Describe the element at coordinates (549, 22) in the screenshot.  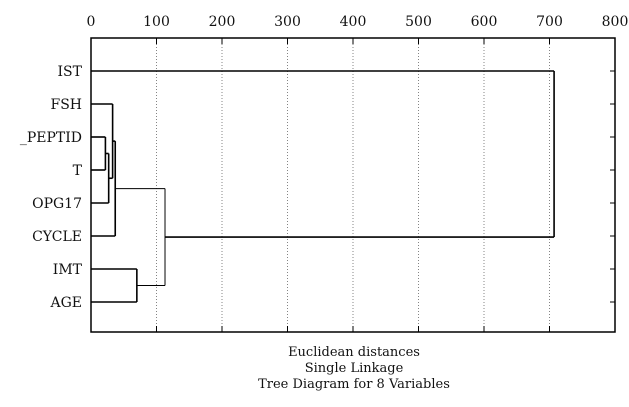
I see `x-tick-label: 700` at that location.